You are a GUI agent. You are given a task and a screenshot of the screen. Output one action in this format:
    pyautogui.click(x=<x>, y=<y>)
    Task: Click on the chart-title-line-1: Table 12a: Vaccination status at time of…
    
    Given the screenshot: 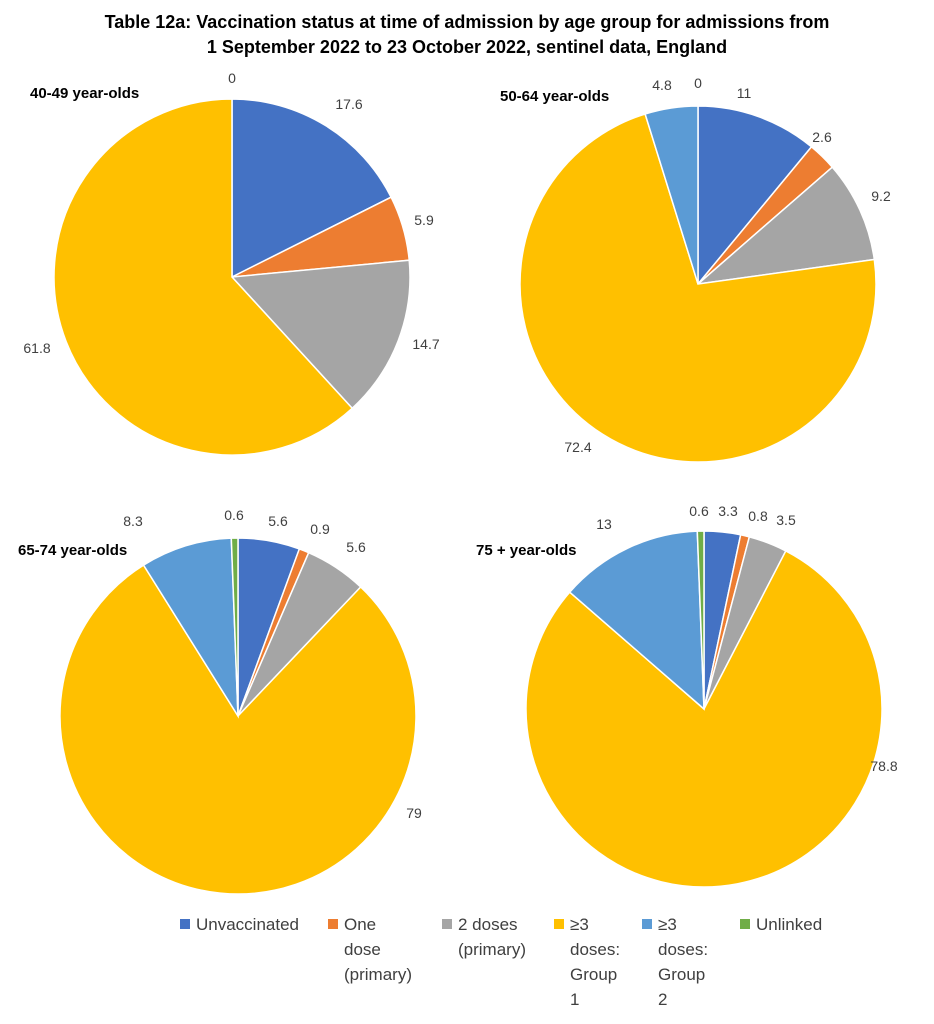 What is the action you would take?
    pyautogui.click(x=467, y=22)
    